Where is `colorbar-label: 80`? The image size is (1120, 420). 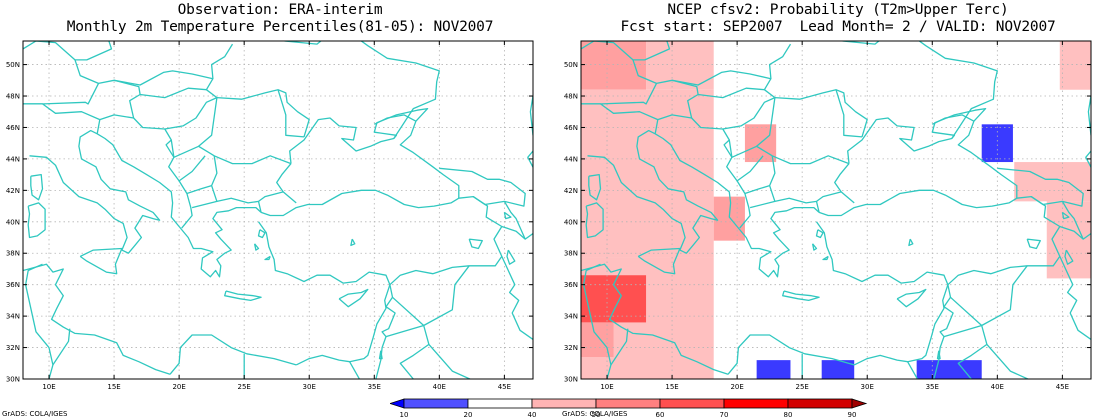
colorbar-label: 80 is located at coordinates (788, 415).